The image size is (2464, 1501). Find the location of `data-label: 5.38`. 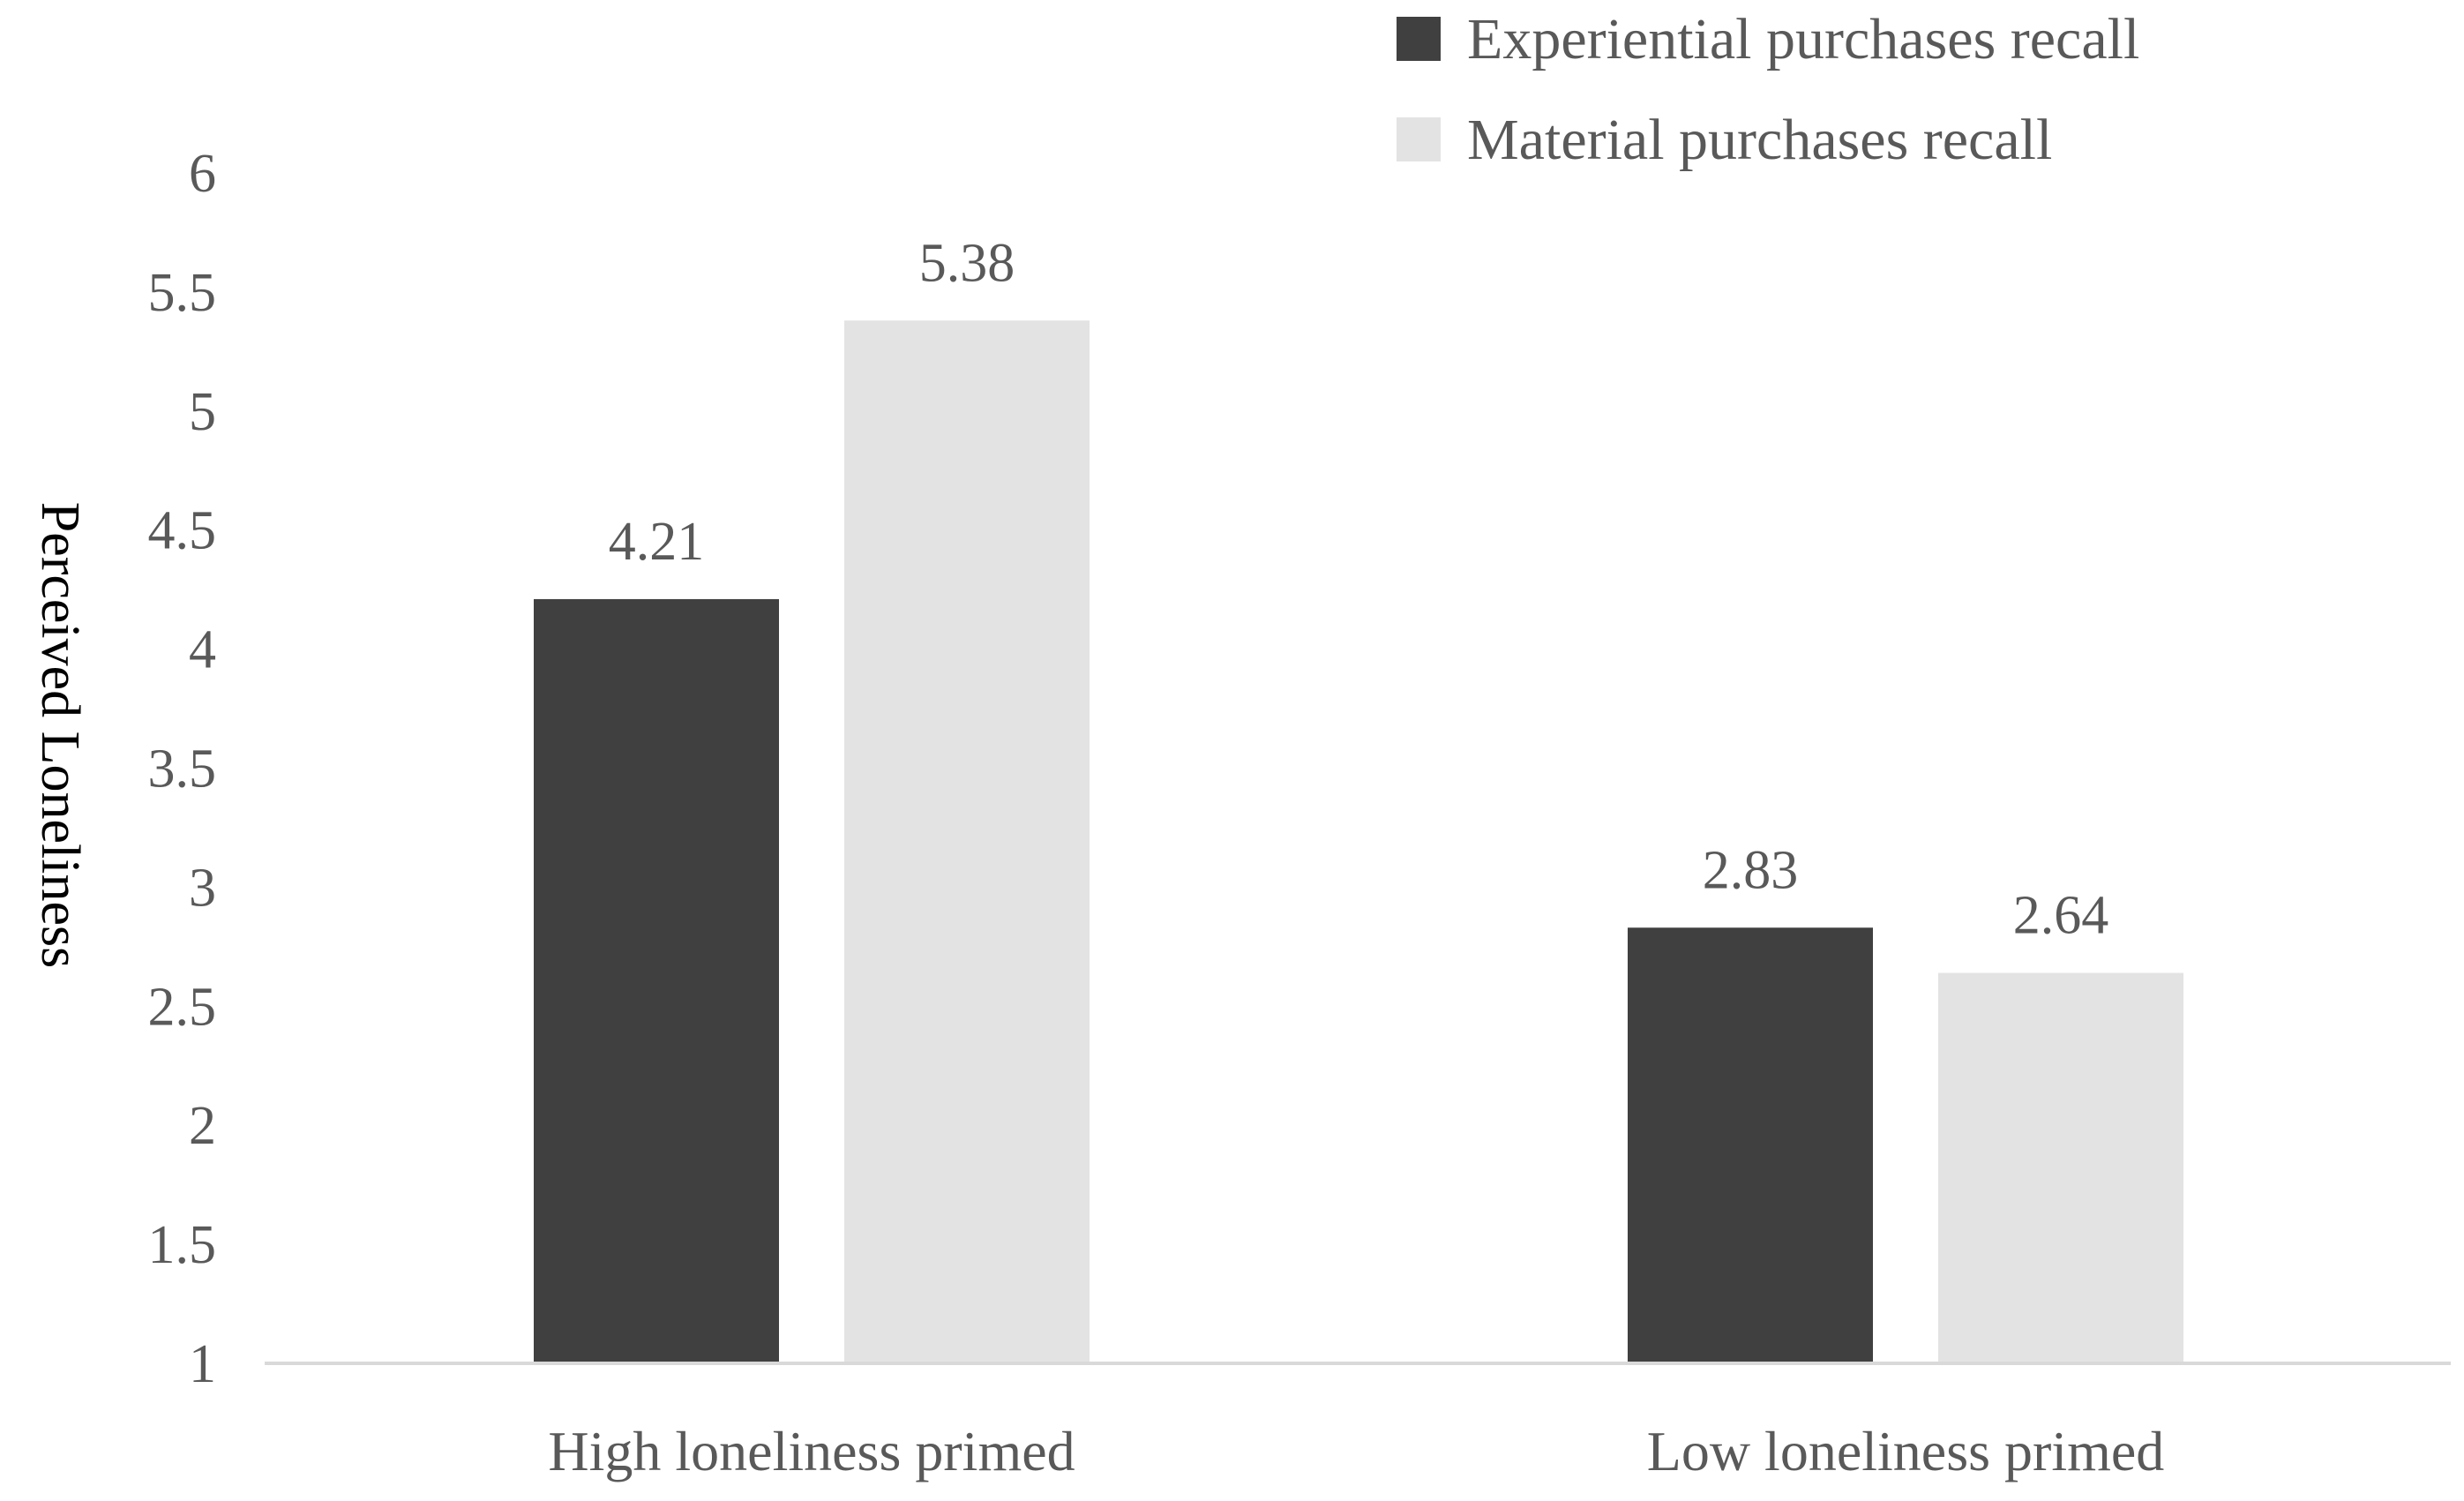

data-label: 5.38 is located at coordinates (967, 263).